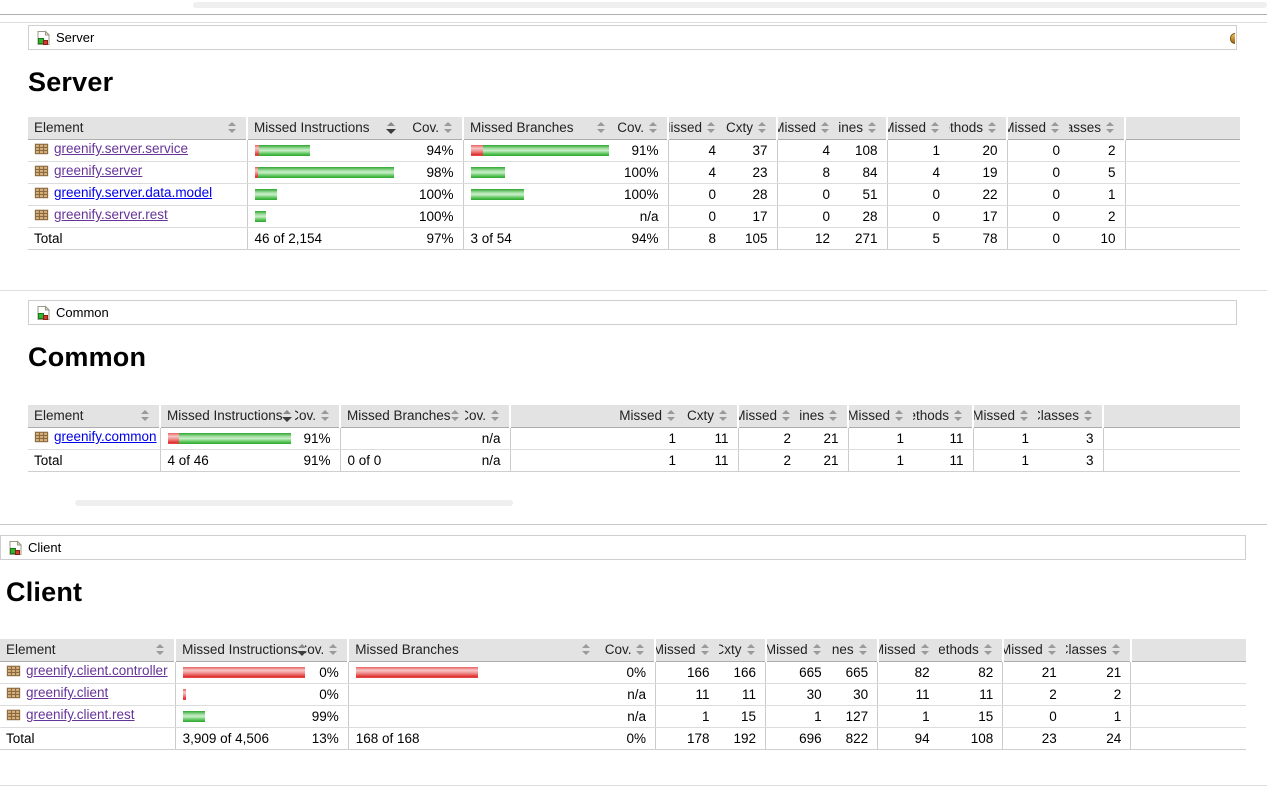 This screenshot has height=791, width=1267. Describe the element at coordinates (751, 194) in the screenshot. I see `cxty-value: 28` at that location.